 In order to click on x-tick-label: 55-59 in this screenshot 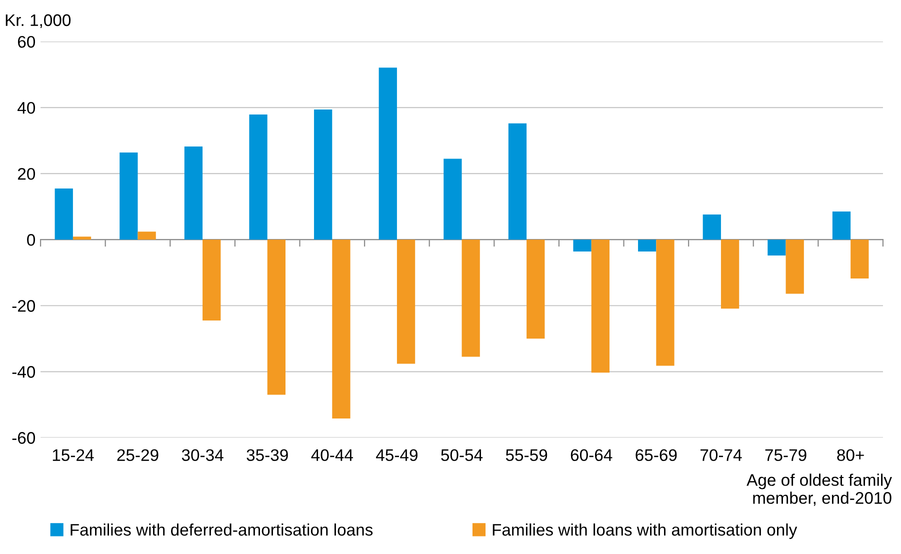, I will do `click(527, 455)`.